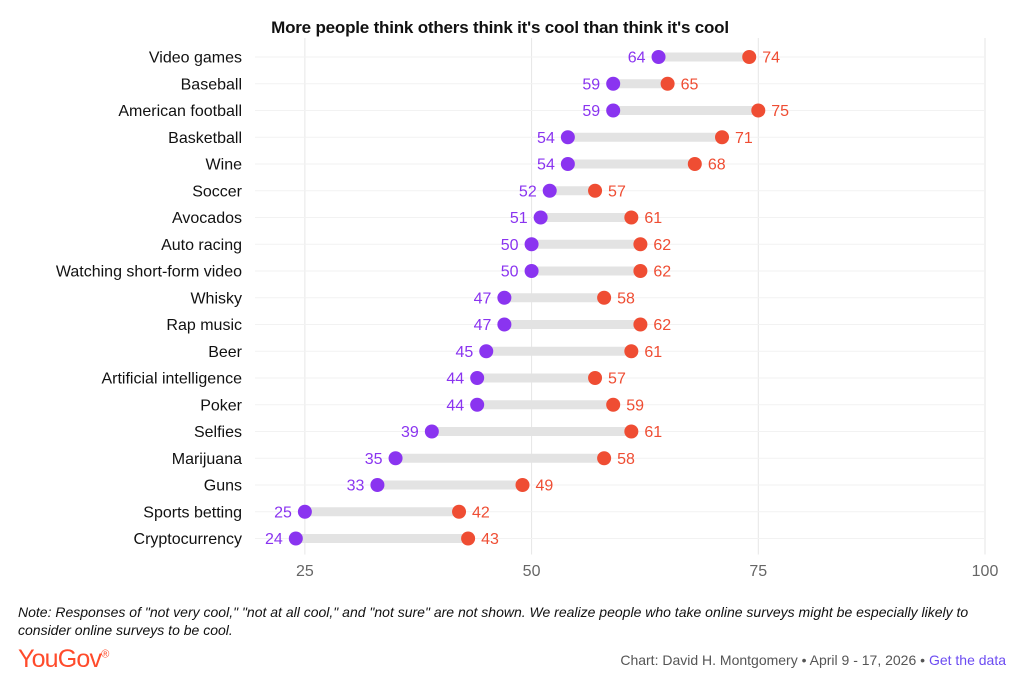  What do you see at coordinates (149, 272) in the screenshot?
I see `category-label: Watching short-form video` at bounding box center [149, 272].